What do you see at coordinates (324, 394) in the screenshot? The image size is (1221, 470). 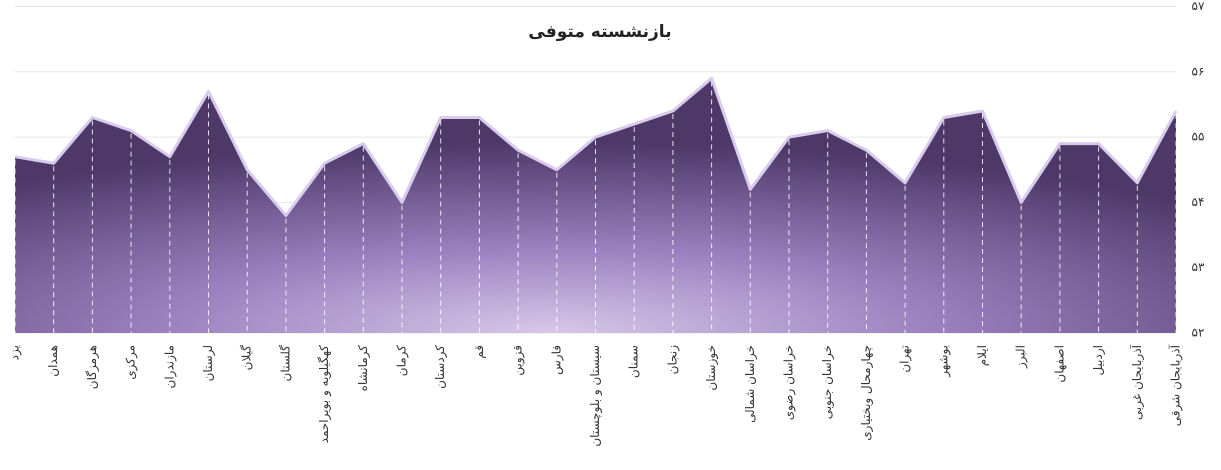 I see `x-tick-label: کهگیلویه و بویراحمد` at bounding box center [324, 394].